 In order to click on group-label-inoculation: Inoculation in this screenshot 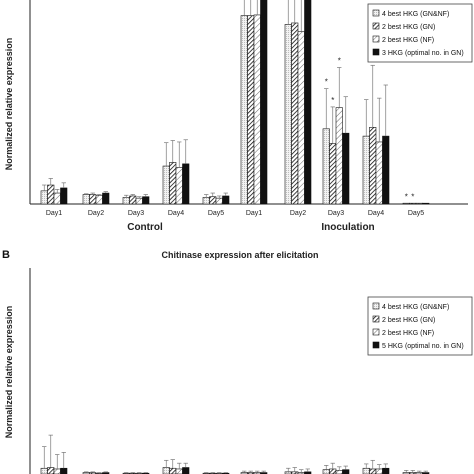, I will do `click(347, 227)`.